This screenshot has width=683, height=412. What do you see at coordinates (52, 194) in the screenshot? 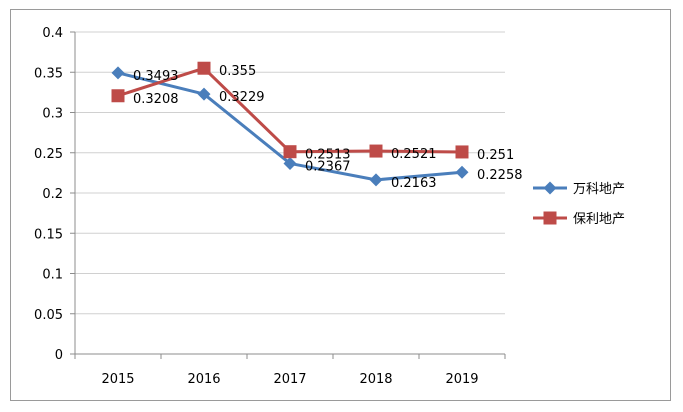
I see `y-tick-label: 0.2` at bounding box center [52, 194].